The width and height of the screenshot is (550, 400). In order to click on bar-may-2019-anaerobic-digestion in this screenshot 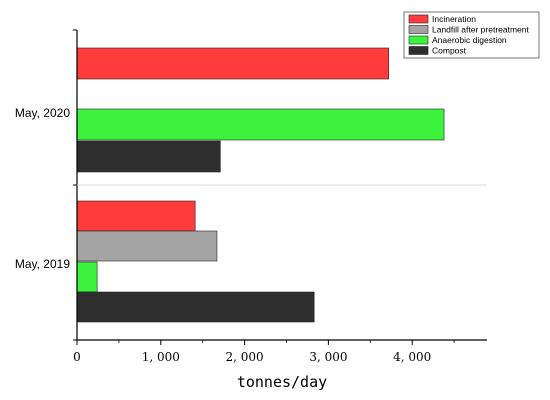, I will do `click(87, 277)`.